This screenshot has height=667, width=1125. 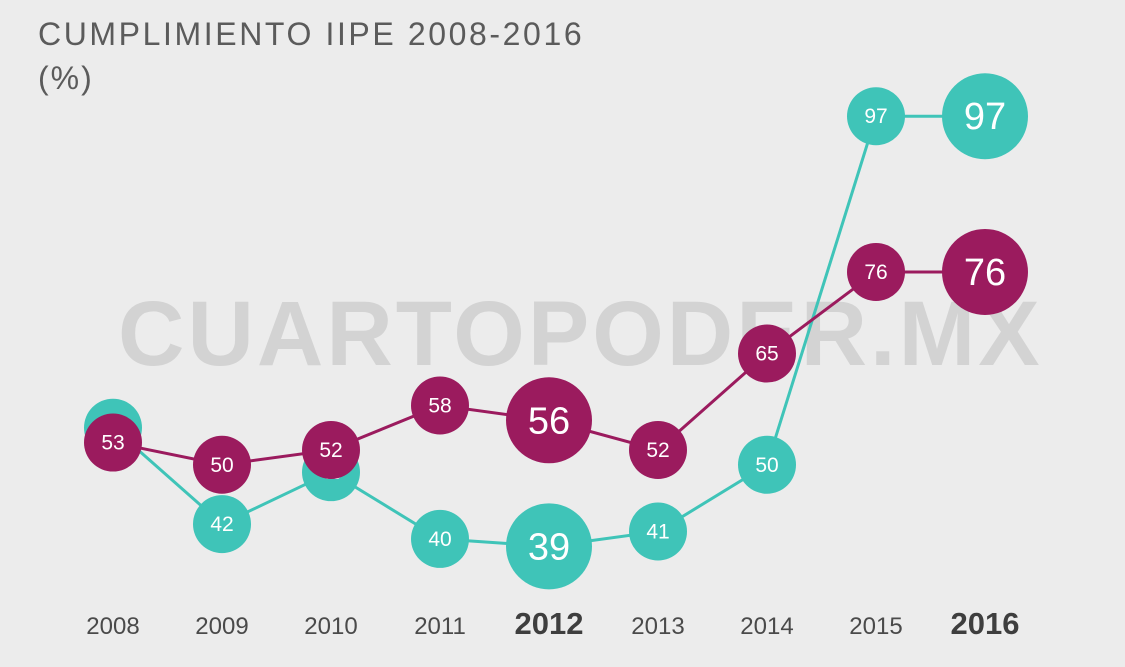 What do you see at coordinates (875, 626) in the screenshot?
I see `x-tick-label-2015: 2015` at bounding box center [875, 626].